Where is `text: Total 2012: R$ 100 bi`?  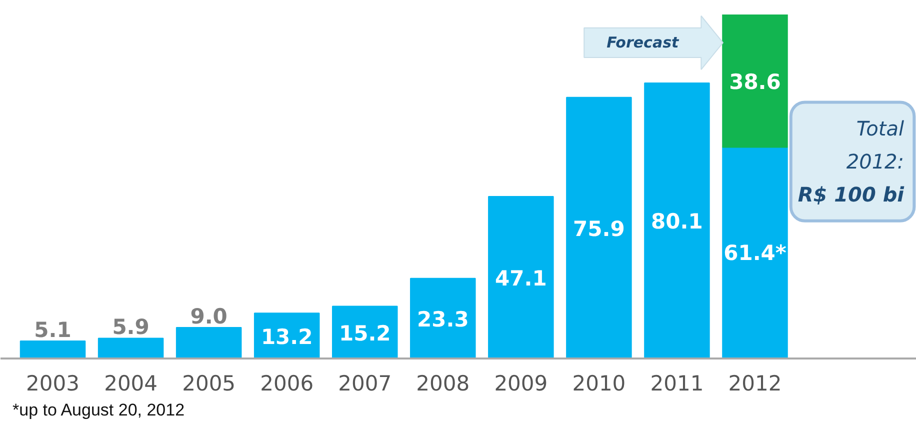 text: Total 2012: R$ 100 bi is located at coordinates (852, 161).